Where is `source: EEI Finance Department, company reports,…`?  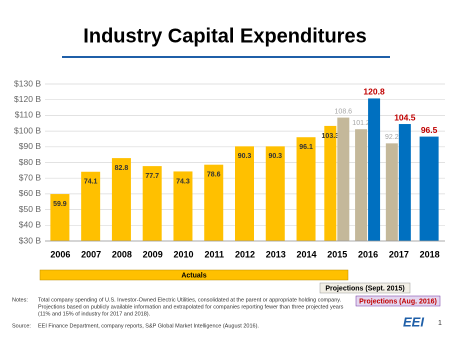 source: EEI Finance Department, company reports,… is located at coordinates (148, 326).